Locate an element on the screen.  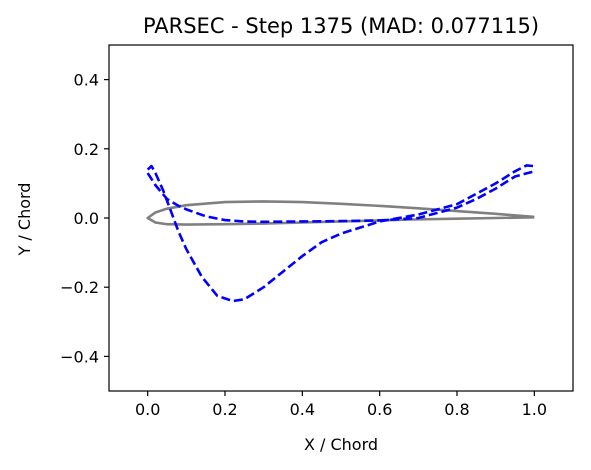
chart-title: PARSEC - Step 1375 (MAD: 0.077115) is located at coordinates (341, 26).